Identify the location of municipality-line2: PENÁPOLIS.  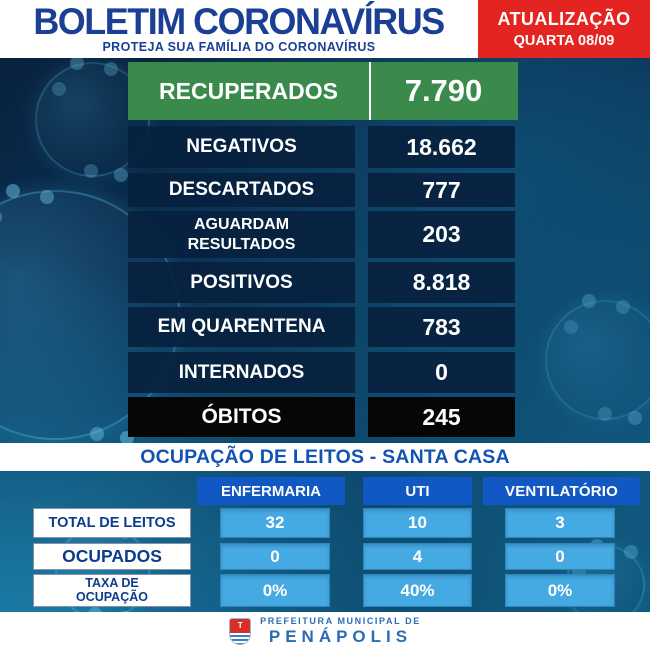
(340, 636).